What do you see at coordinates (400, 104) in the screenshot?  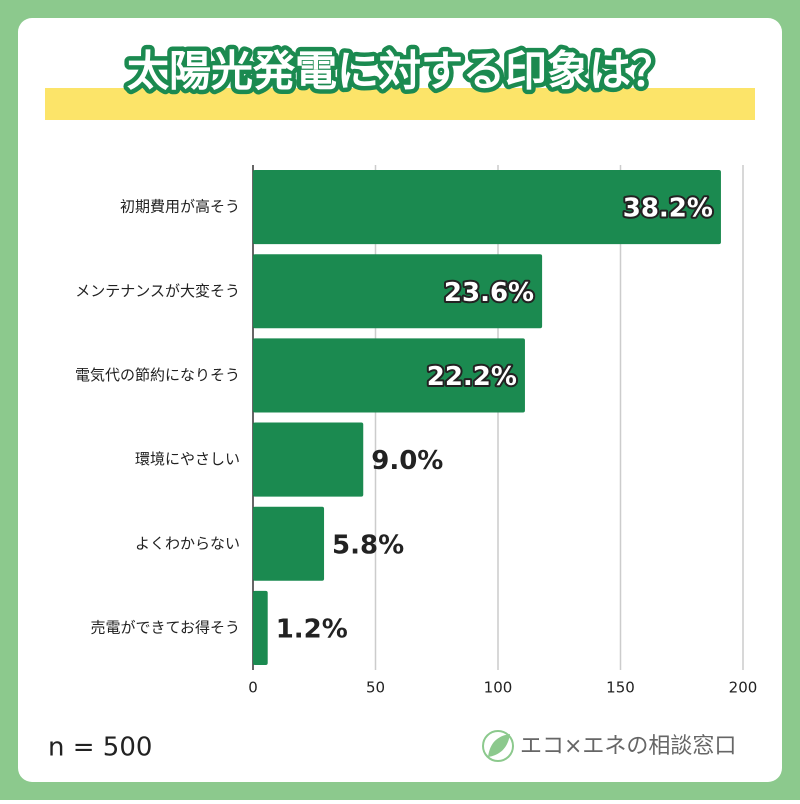 I see `title-highlight` at bounding box center [400, 104].